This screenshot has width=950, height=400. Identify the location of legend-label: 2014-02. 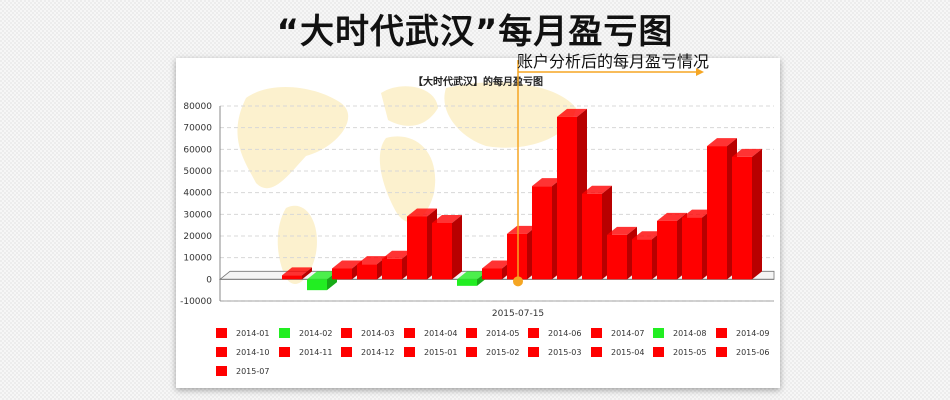
(315, 333).